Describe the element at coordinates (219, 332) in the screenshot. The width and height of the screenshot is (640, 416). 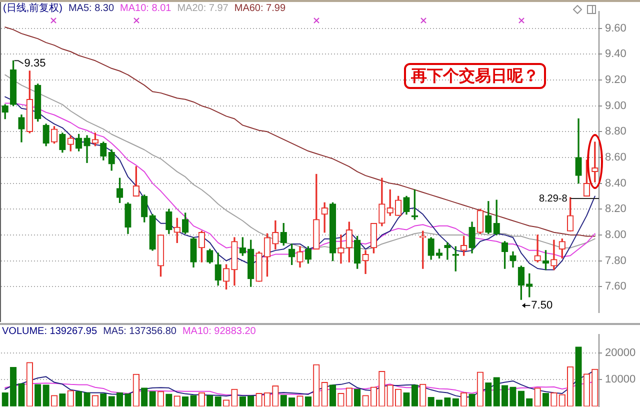
I see `text: MA10: 92883.20` at that location.